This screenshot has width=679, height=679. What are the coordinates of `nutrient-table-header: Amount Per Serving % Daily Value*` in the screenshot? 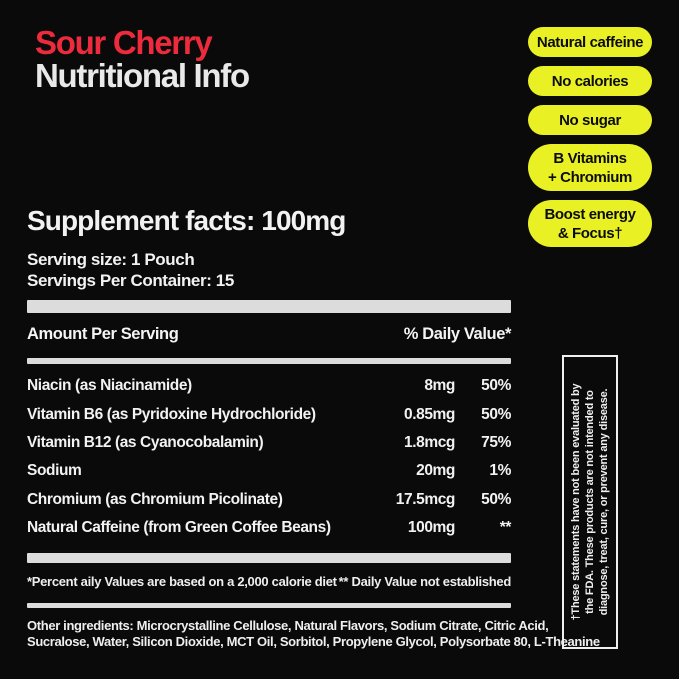 It's located at (269, 334).